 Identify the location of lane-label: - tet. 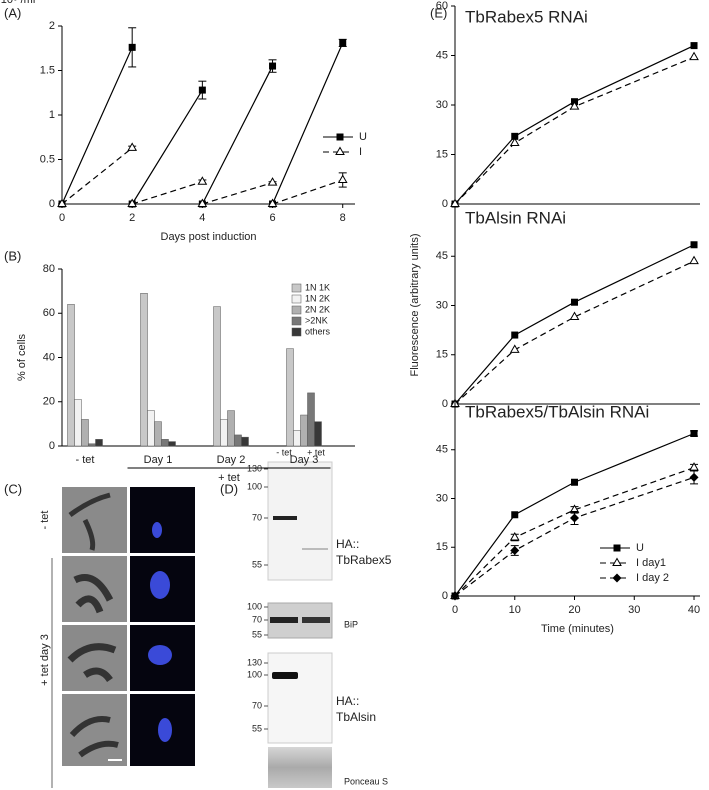
(284, 452).